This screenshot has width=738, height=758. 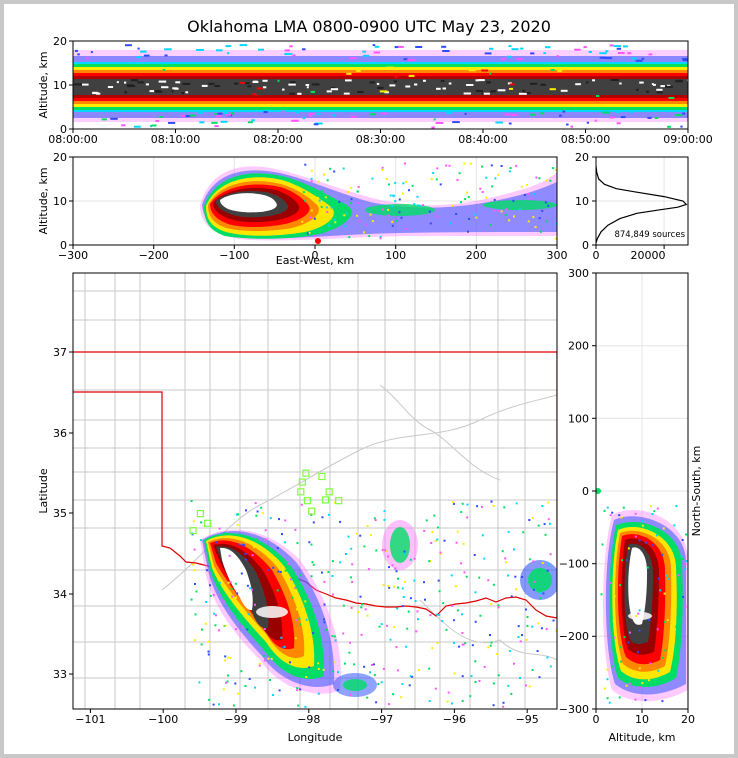 I want to click on th-xtick-label: 08:20:00, so click(x=277, y=139).